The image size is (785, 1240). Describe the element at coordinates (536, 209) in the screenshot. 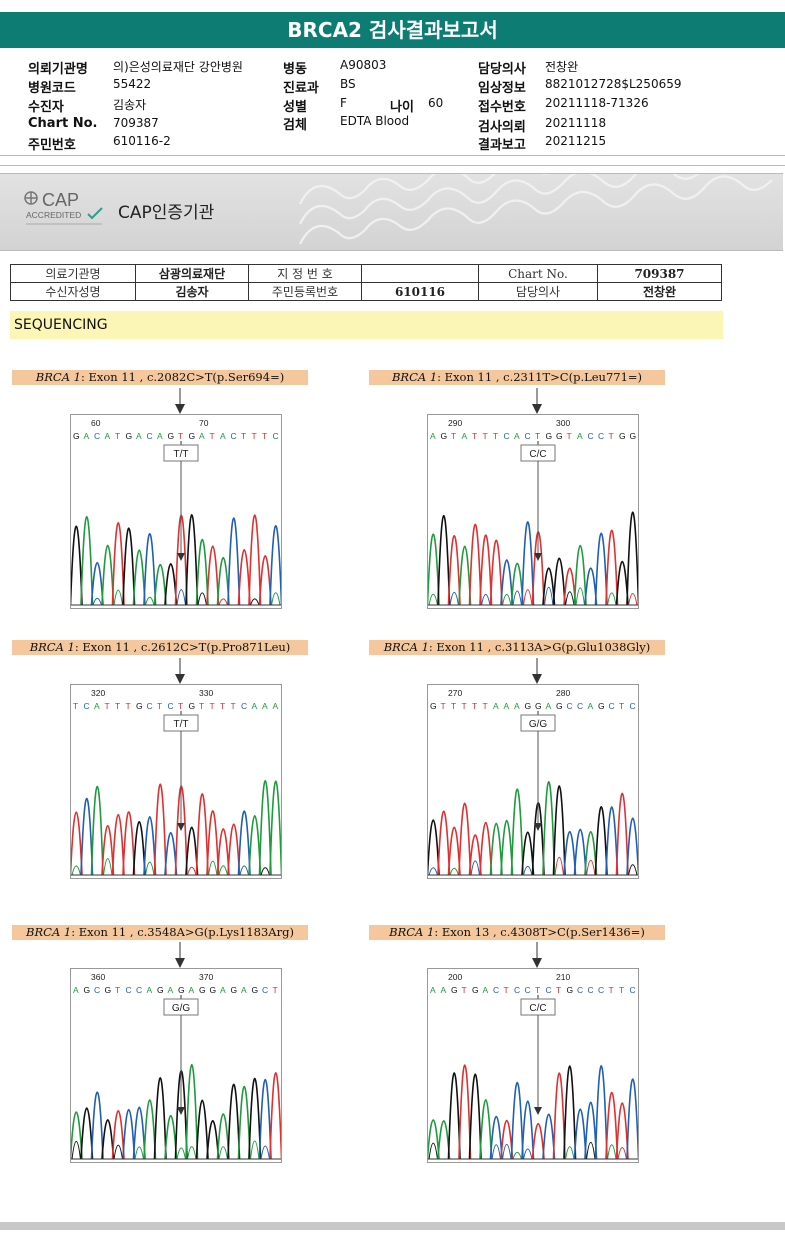

I see `wave-pattern` at that location.